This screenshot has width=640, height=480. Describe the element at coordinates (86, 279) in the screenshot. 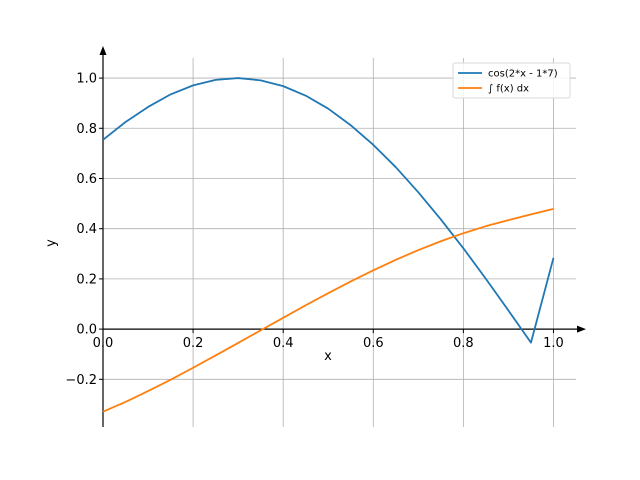

I see `y-tick-label-2: 0.2` at that location.